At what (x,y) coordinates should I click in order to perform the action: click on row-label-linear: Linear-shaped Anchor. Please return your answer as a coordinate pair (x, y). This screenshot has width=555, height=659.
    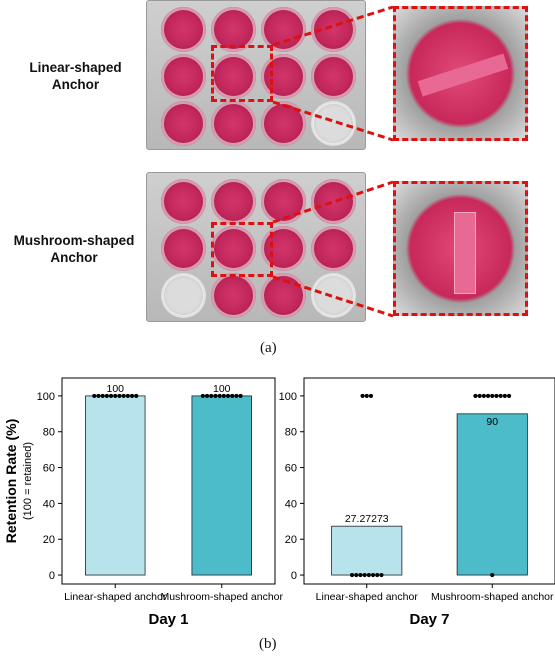
    Looking at the image, I should click on (75, 76).